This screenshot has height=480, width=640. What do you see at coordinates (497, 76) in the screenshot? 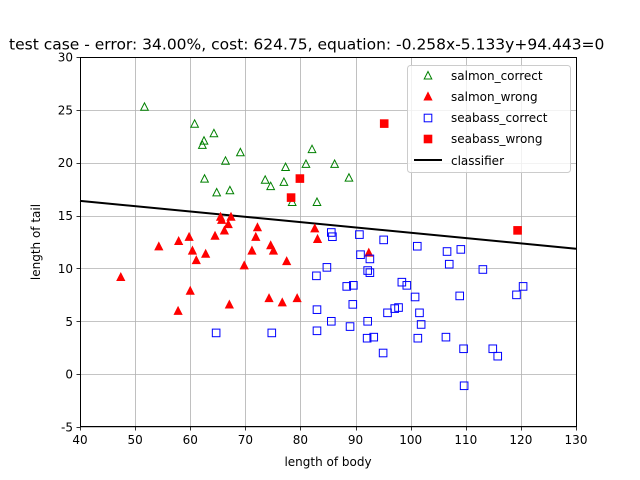
I see `legend-label: salmon_correct` at bounding box center [497, 76].